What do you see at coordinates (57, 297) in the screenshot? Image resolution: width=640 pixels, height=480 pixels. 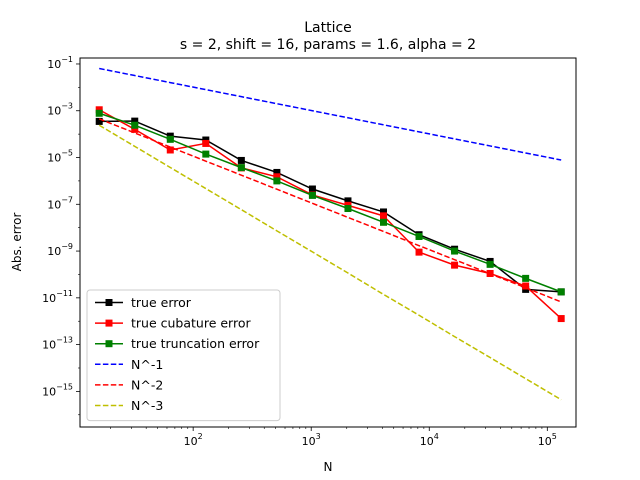 I see `y-tick-label: 10⁻¹¹` at bounding box center [57, 297].